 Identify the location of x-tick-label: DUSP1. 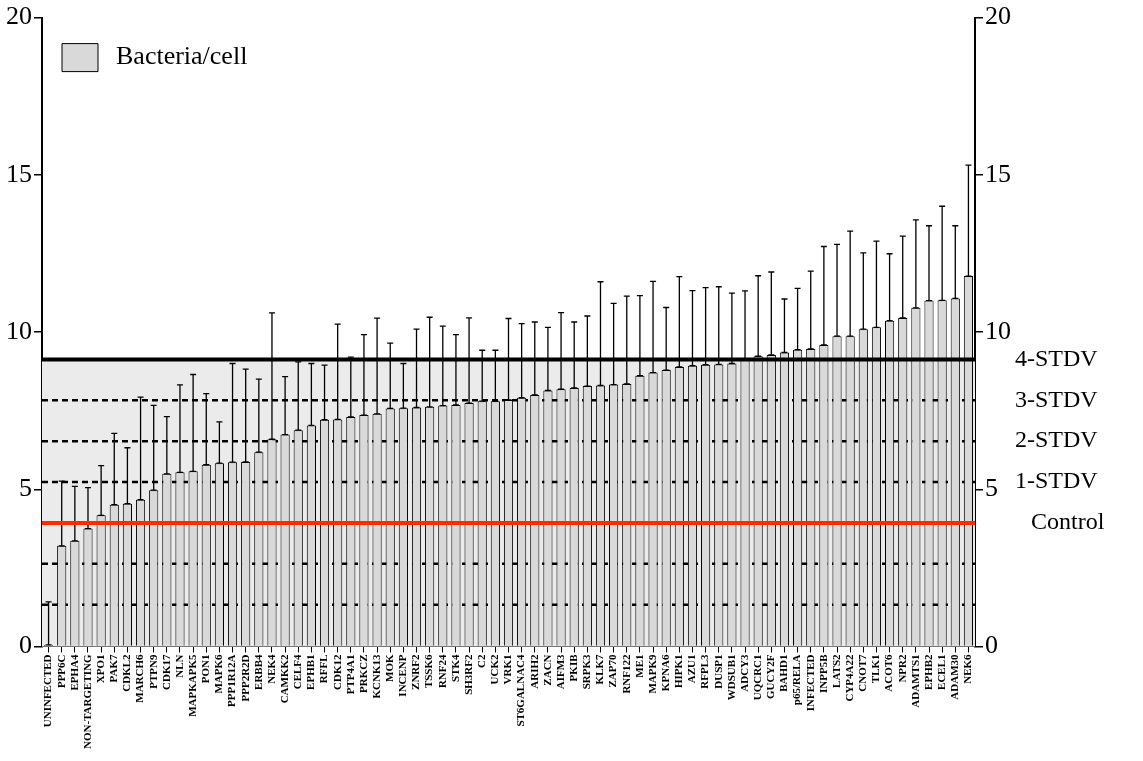
(717, 671).